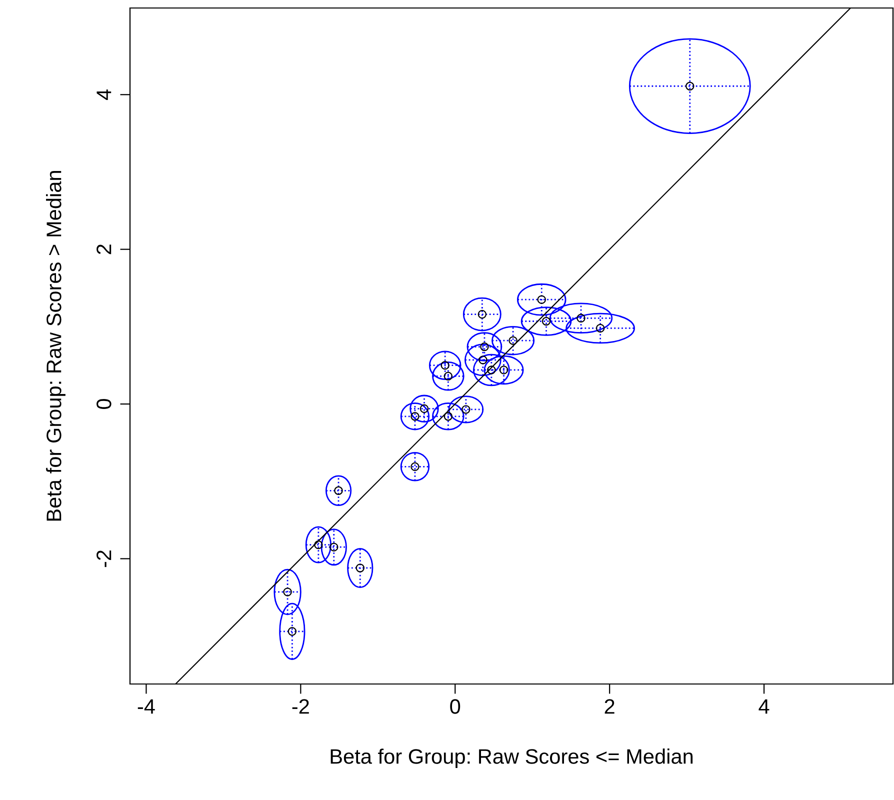 The image size is (894, 800). Describe the element at coordinates (104, 249) in the screenshot. I see `y-tick-label: 2` at that location.